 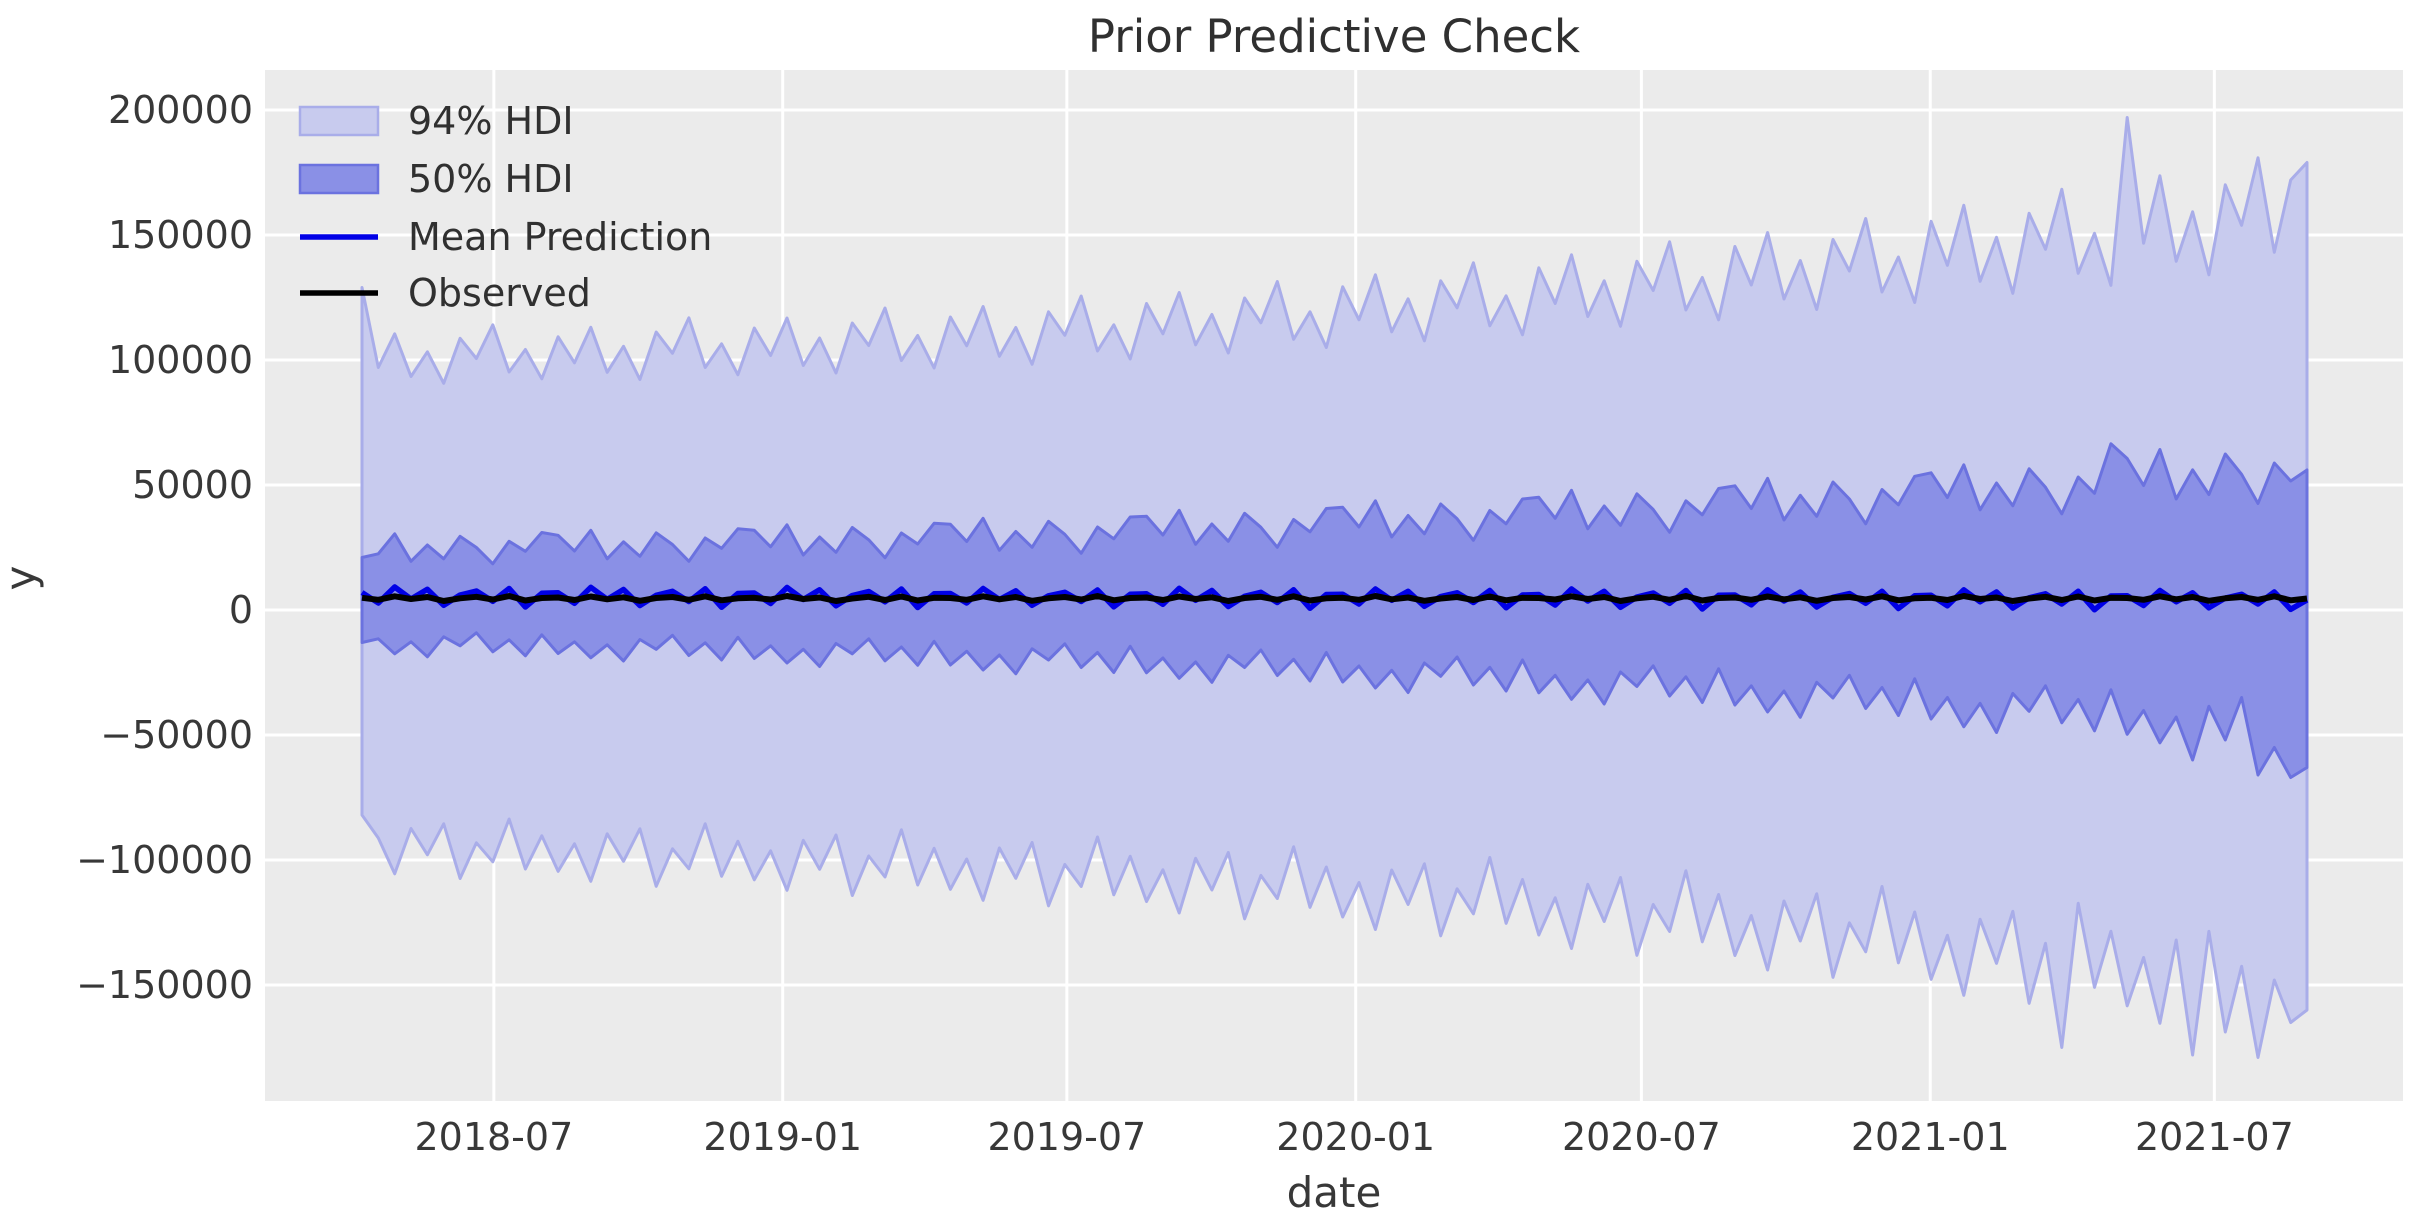 I want to click on legend-swatch-50-hdi, so click(x=339, y=179).